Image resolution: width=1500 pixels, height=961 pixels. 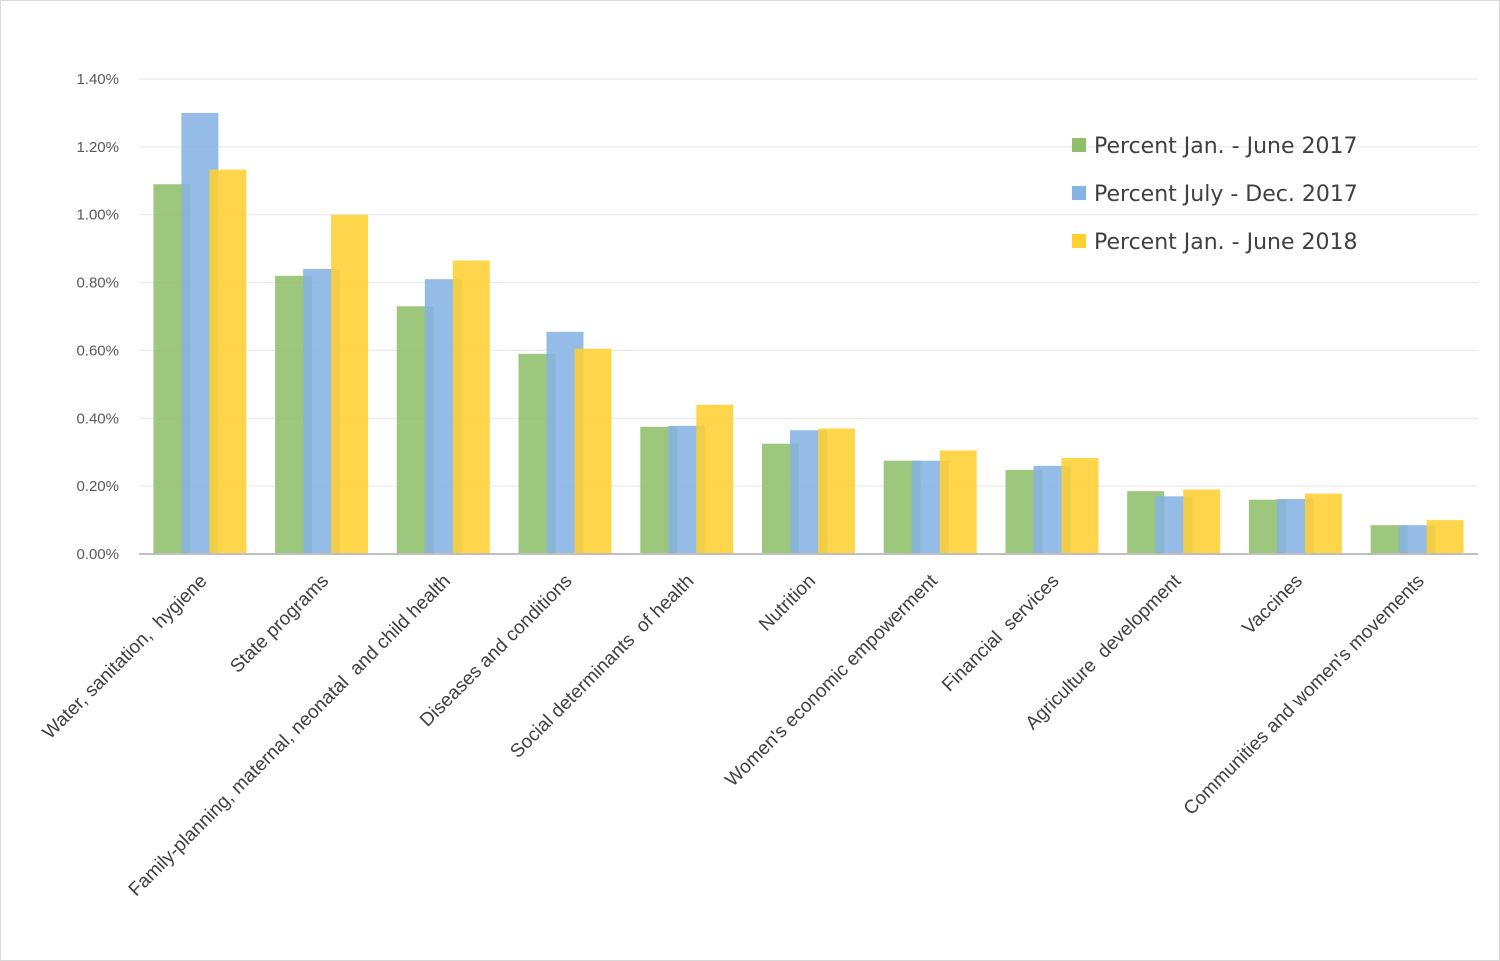 What do you see at coordinates (97, 418) in the screenshot?
I see `y-tick-label: 0.40%` at bounding box center [97, 418].